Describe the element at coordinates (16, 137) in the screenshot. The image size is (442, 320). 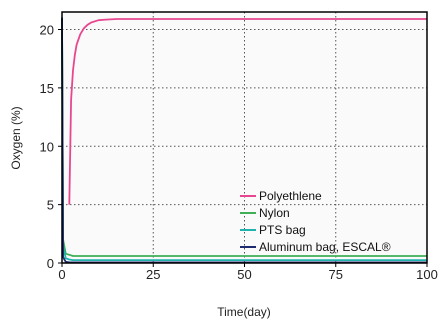
I see `y-axis-label: Oxygen (%)` at that location.